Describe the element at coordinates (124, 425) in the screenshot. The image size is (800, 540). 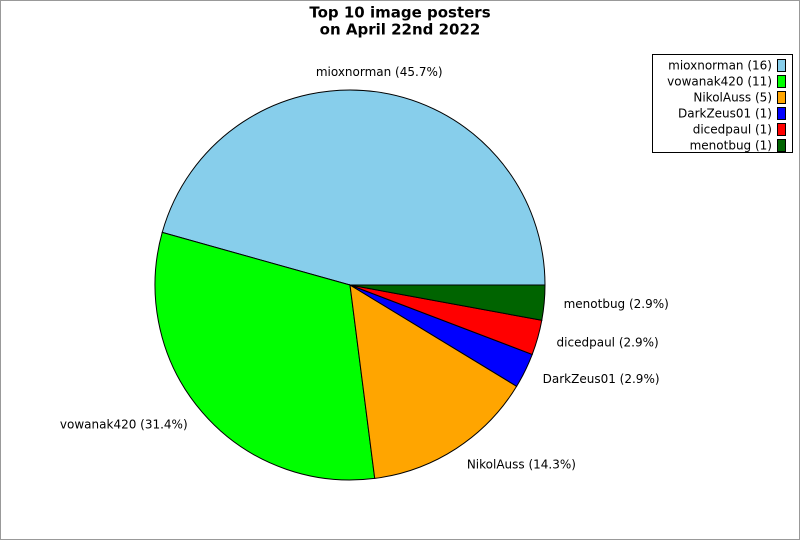
I see `slice-label: vowanak420 (31.4%)` at that location.